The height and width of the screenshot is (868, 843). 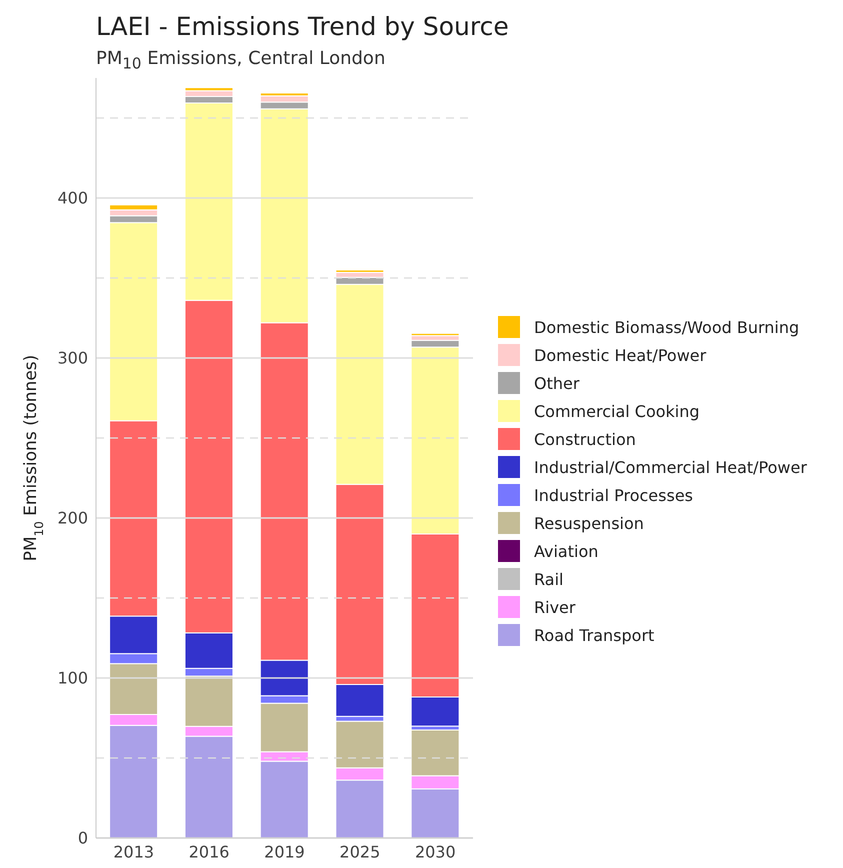 What do you see at coordinates (667, 327) in the screenshot?
I see `legend-label: Domestic Biomass/Wood Burning` at bounding box center [667, 327].